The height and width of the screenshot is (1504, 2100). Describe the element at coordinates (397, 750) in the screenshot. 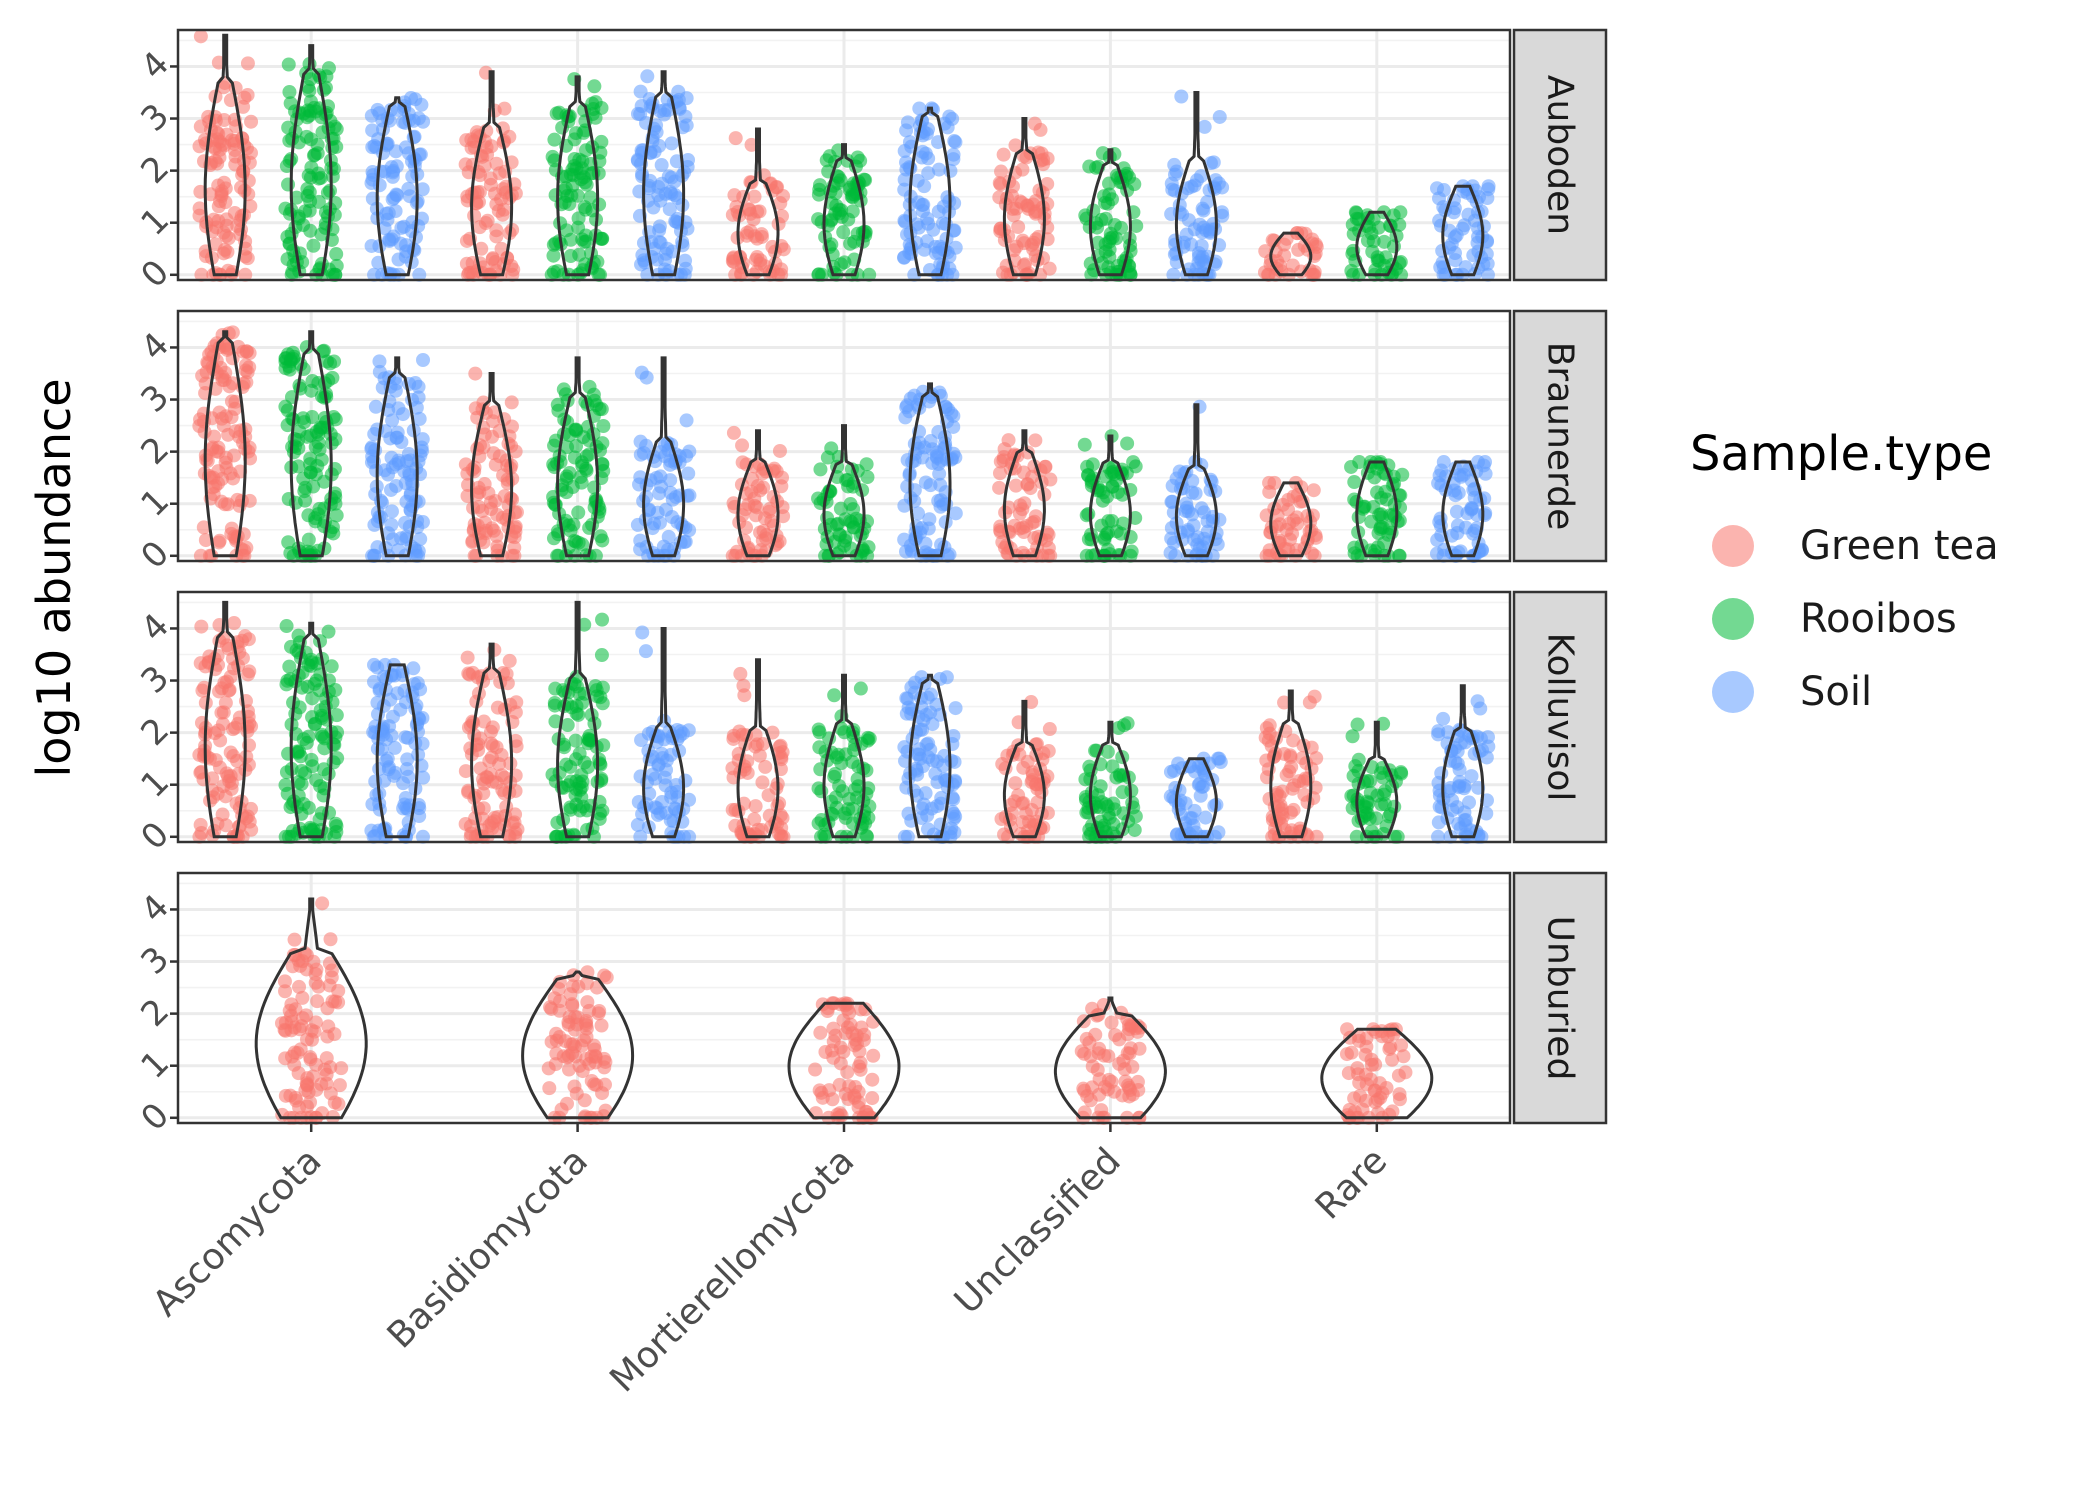

I see `violin-group-ascomycota-soil` at that location.